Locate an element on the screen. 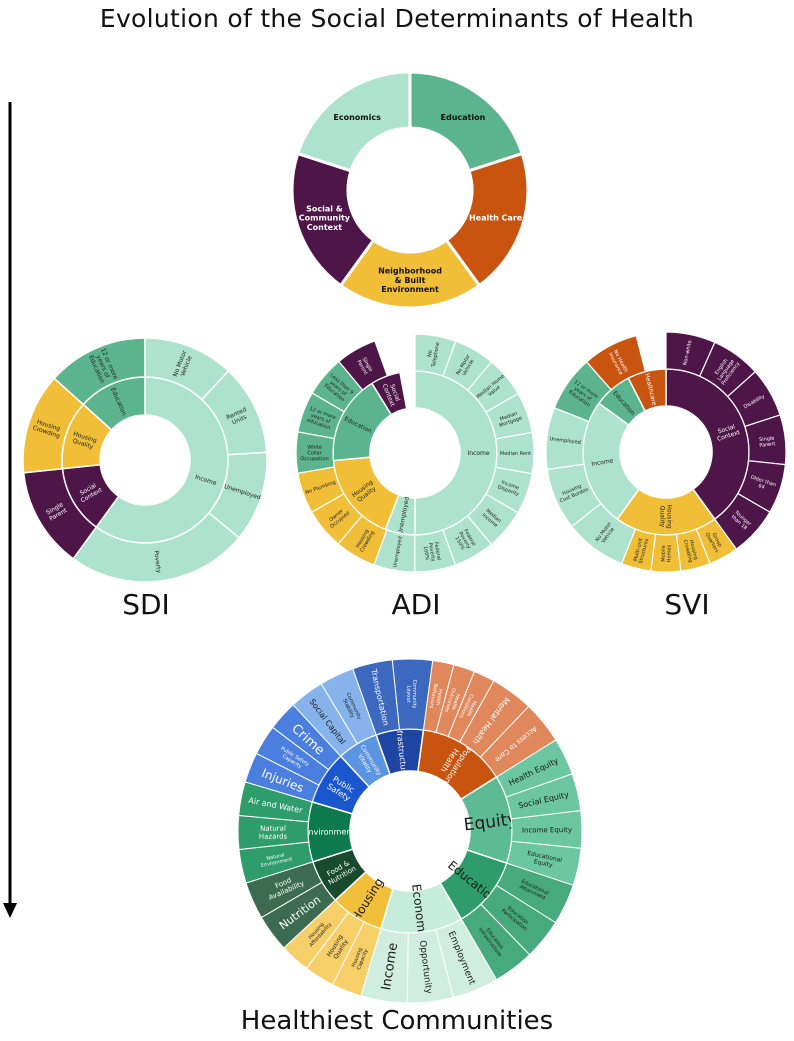 Image resolution: width=794 pixels, height=1041 pixels. hc-inner-label-environment: Environment is located at coordinates (328, 831).